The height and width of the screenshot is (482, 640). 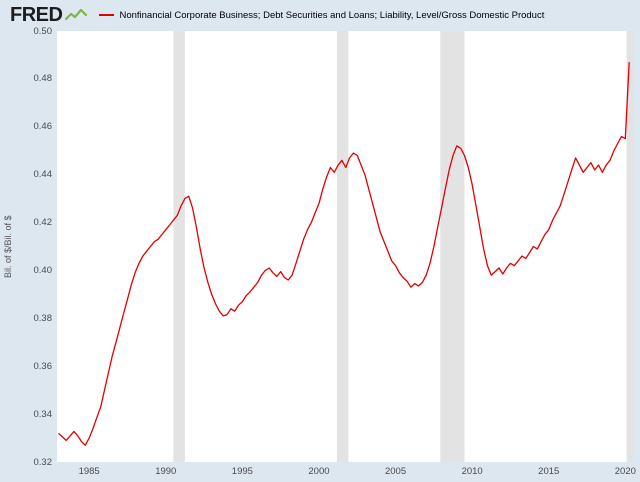 I want to click on x-tick-label: 1985, so click(x=89, y=471).